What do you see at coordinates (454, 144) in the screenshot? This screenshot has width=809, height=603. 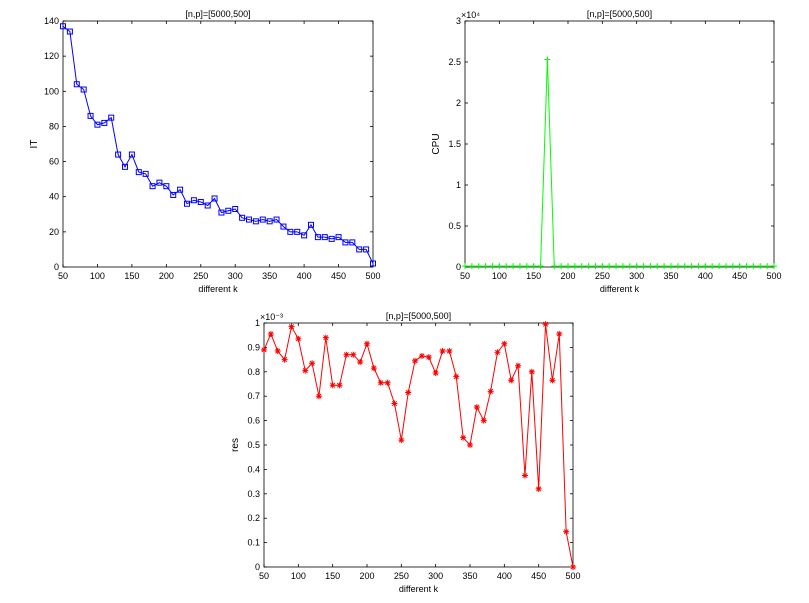 I see `y-tick-label: 1.5` at bounding box center [454, 144].